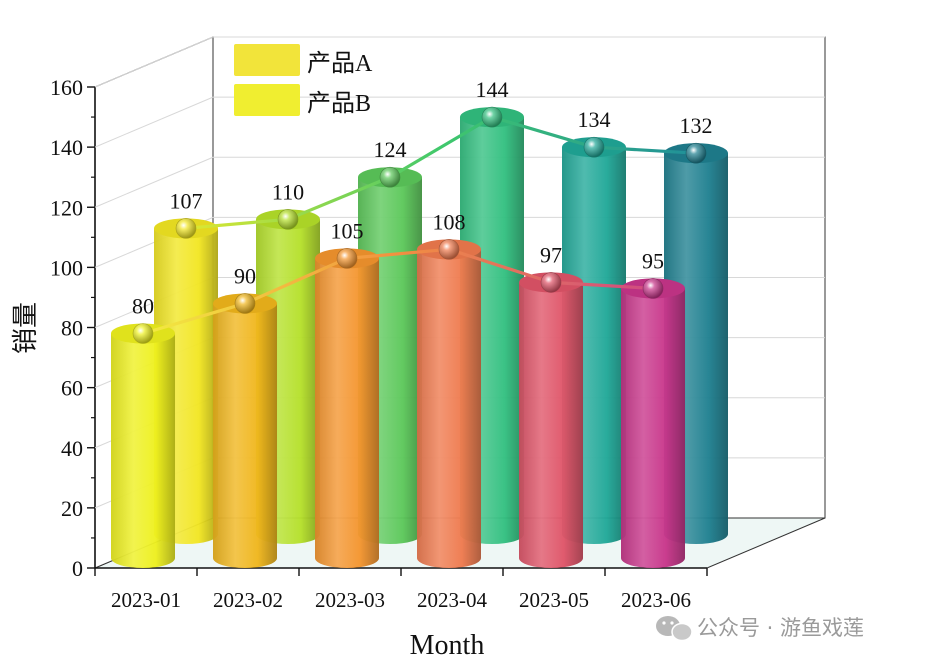 This screenshot has height=665, width=938. I want to click on series-a-data-label: 97, so click(551, 254).